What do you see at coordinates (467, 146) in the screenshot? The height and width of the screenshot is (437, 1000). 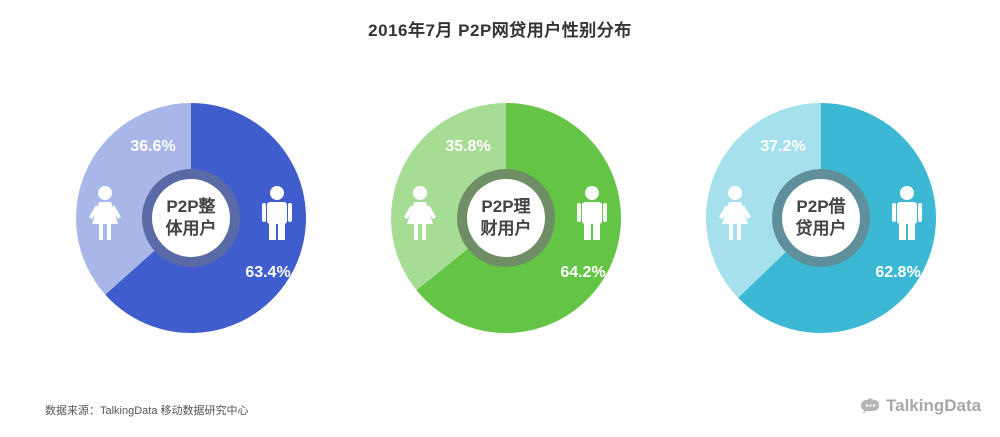 I see `data-label-female: 35.8%` at bounding box center [467, 146].